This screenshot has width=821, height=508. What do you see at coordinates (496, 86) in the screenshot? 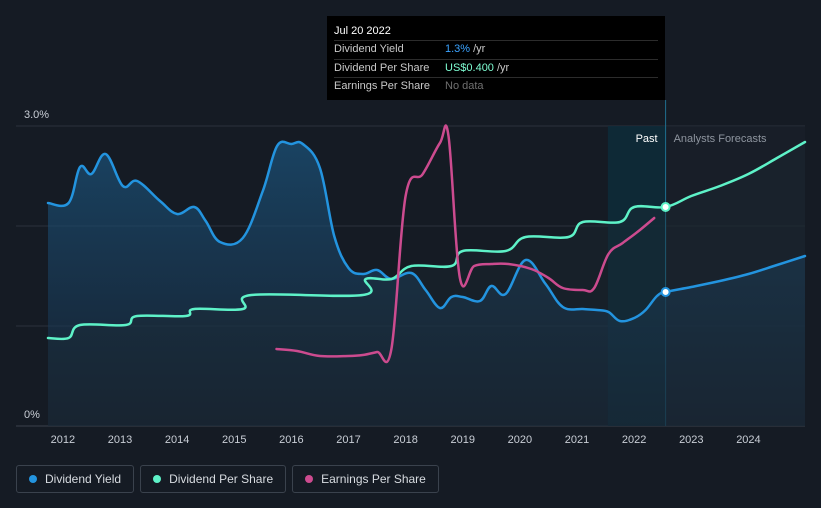
I see `tooltip-row-earnings-per-share: Earnings Per Share No data` at bounding box center [496, 86].